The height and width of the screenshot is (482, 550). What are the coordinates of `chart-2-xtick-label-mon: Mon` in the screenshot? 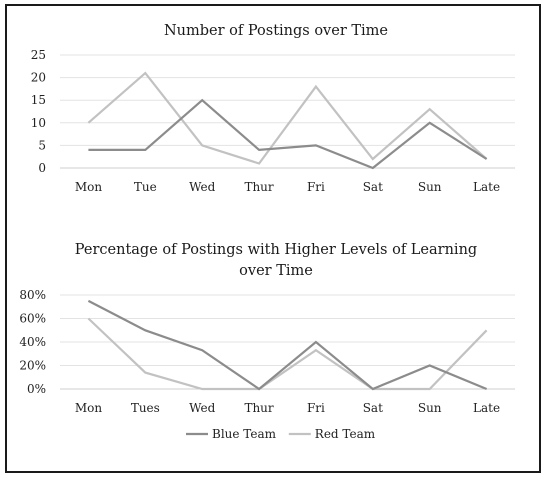 It's located at (89, 408).